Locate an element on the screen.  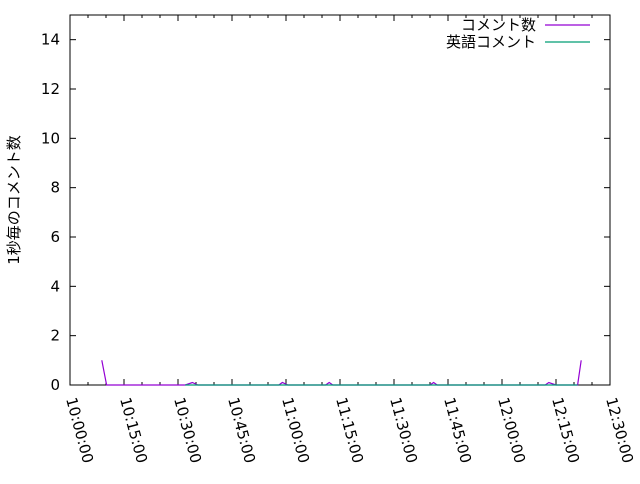
x-tick-label: 12:00:00 is located at coordinates (511, 430).